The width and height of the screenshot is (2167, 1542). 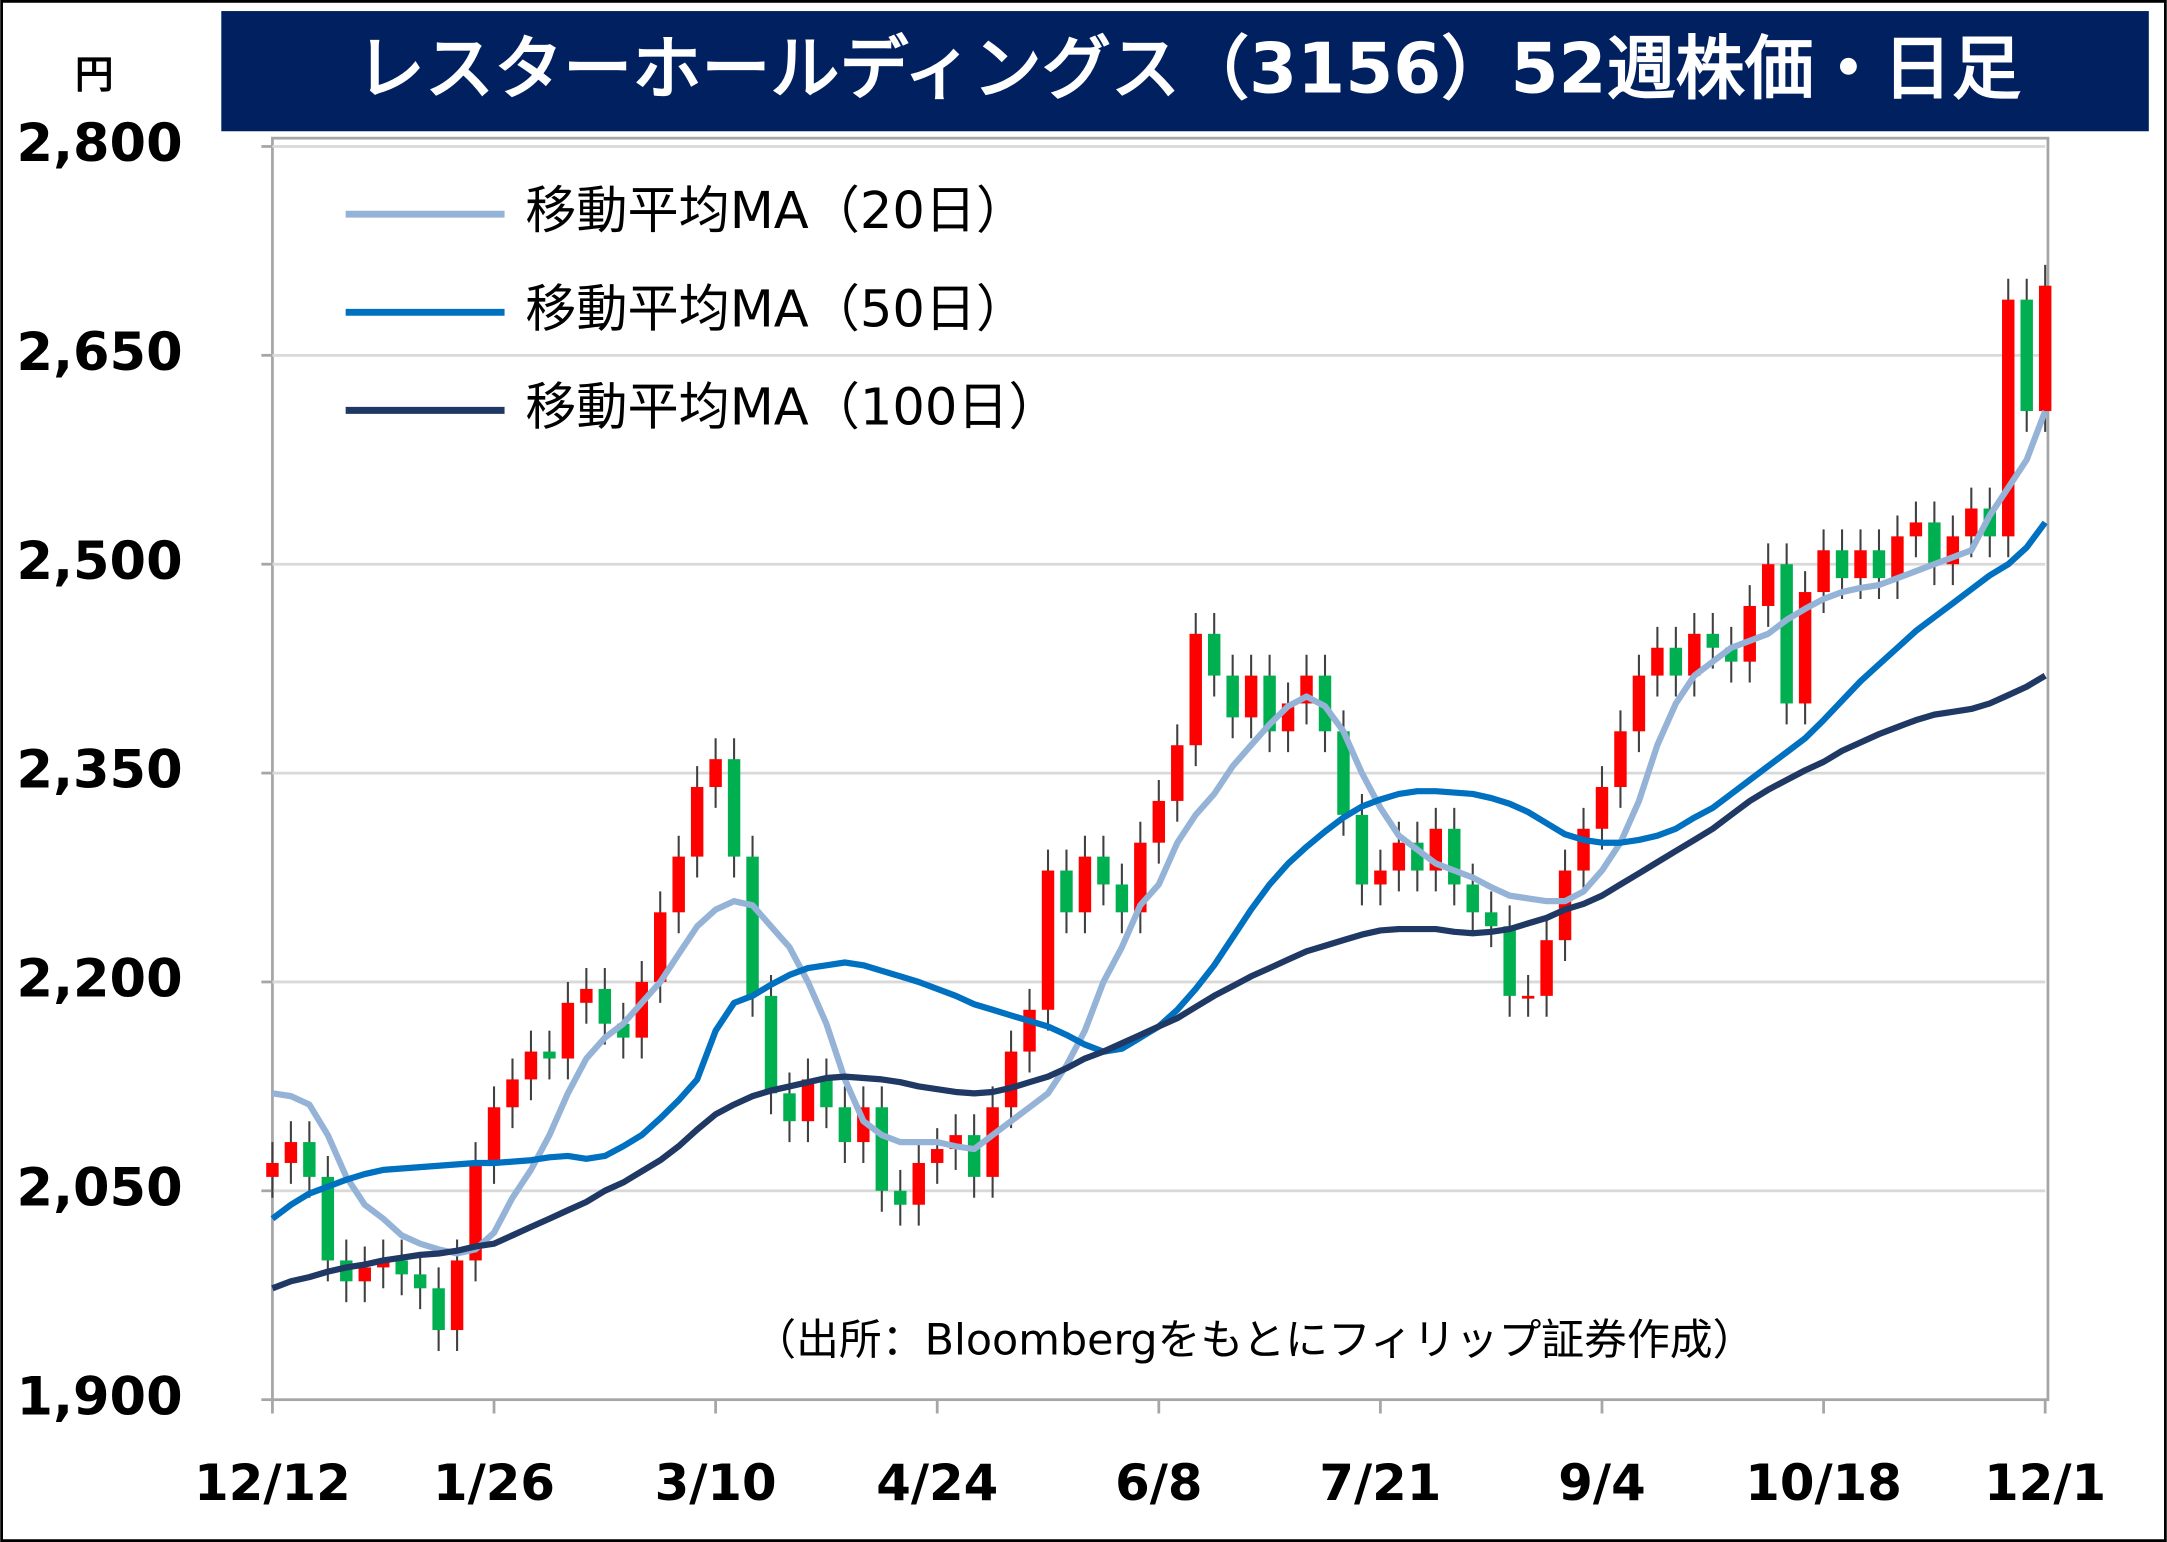 I want to click on source-note: （出所：Bloombergをもとにフィリップ証券作成）, so click(x=1254, y=1341).